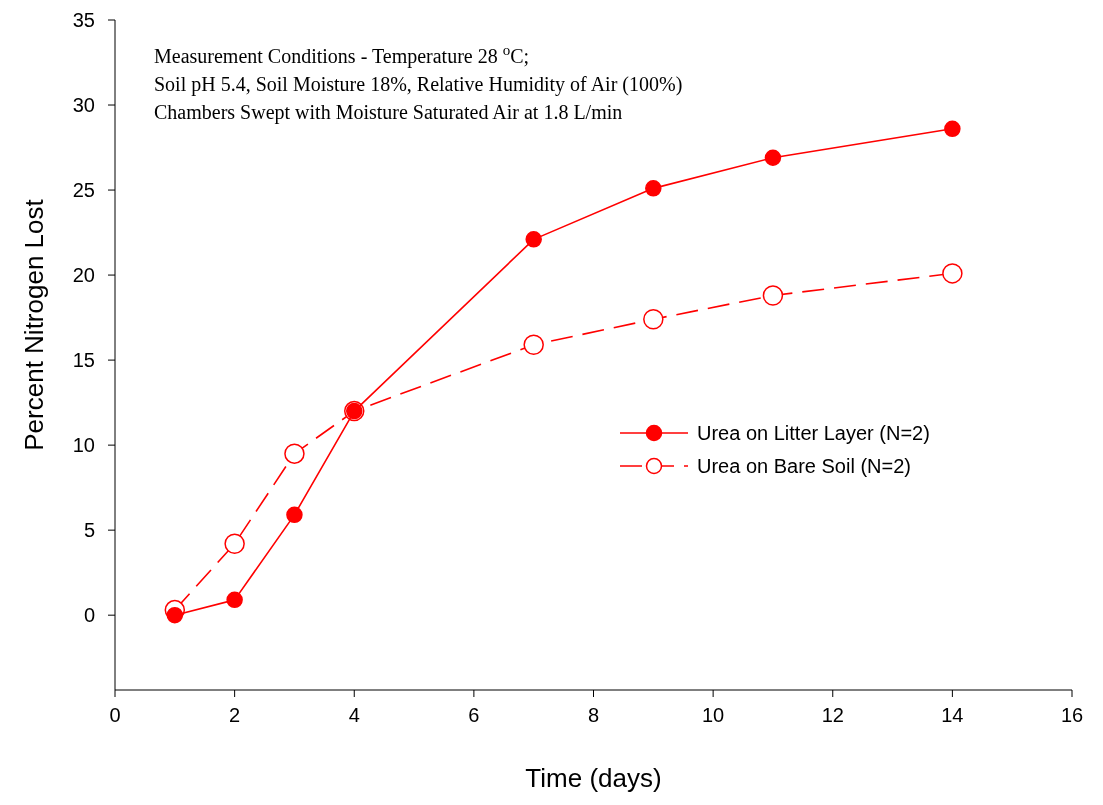 Image resolution: width=1103 pixels, height=805 pixels. Describe the element at coordinates (235, 715) in the screenshot. I see `x-tick-label: 2` at that location.